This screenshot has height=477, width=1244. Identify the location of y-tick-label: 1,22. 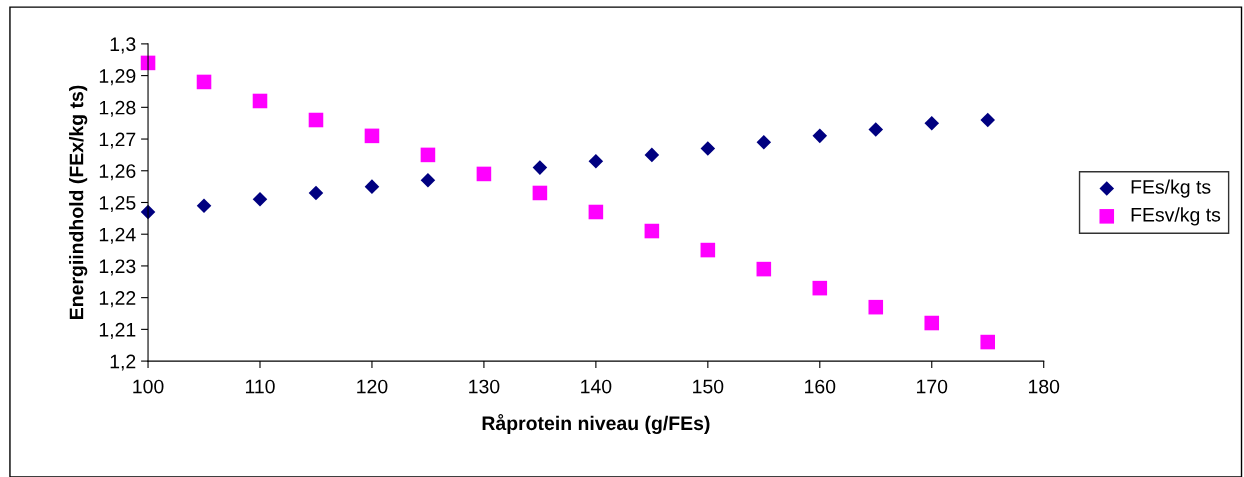
(117, 299).